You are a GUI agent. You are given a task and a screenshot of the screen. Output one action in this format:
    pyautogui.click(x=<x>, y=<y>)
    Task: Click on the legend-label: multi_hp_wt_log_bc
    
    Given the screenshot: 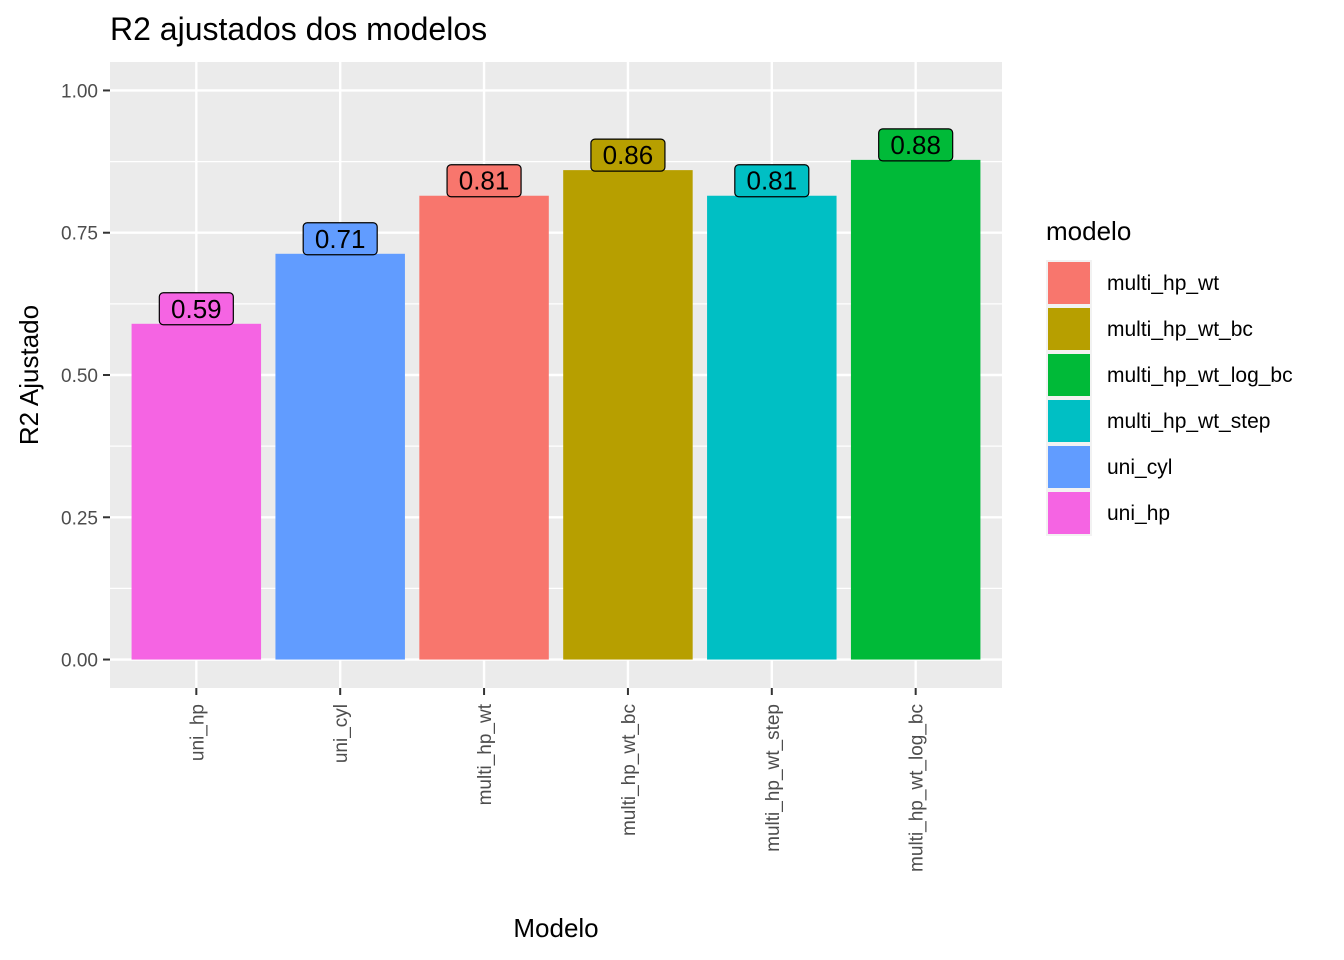 What is the action you would take?
    pyautogui.click(x=1200, y=375)
    